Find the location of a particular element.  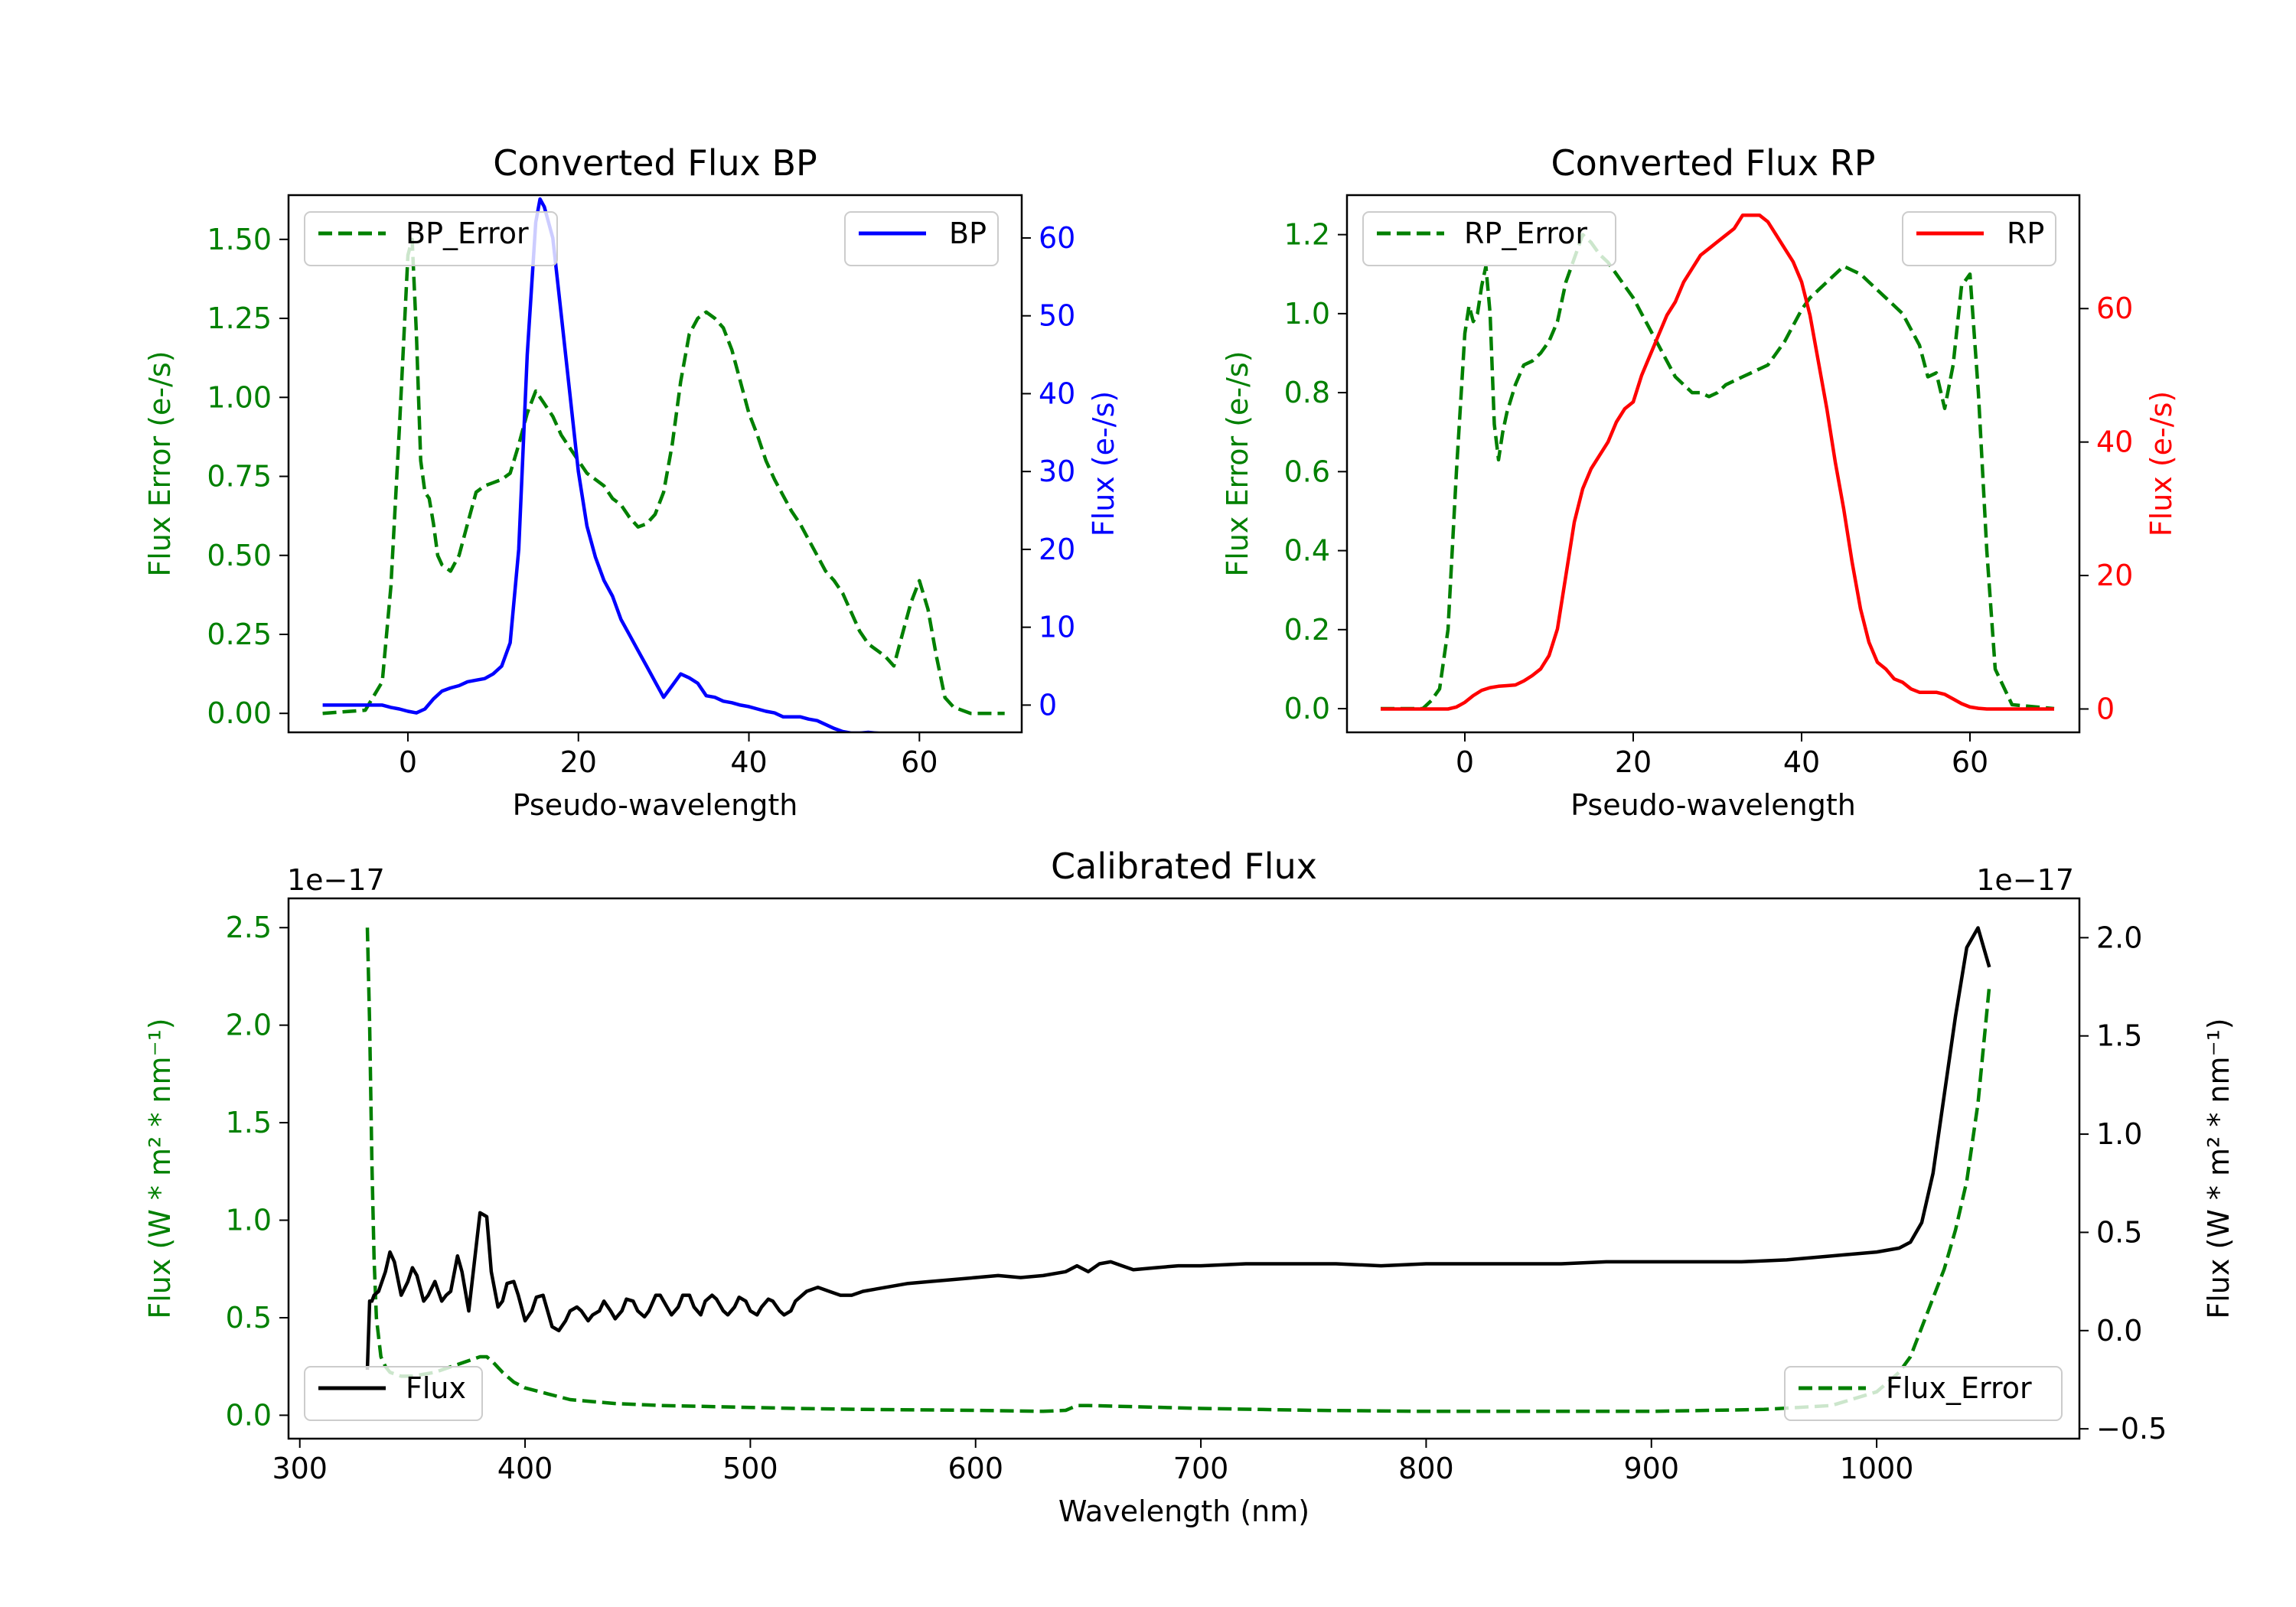

bp-x-tick-label: 20 is located at coordinates (578, 762).